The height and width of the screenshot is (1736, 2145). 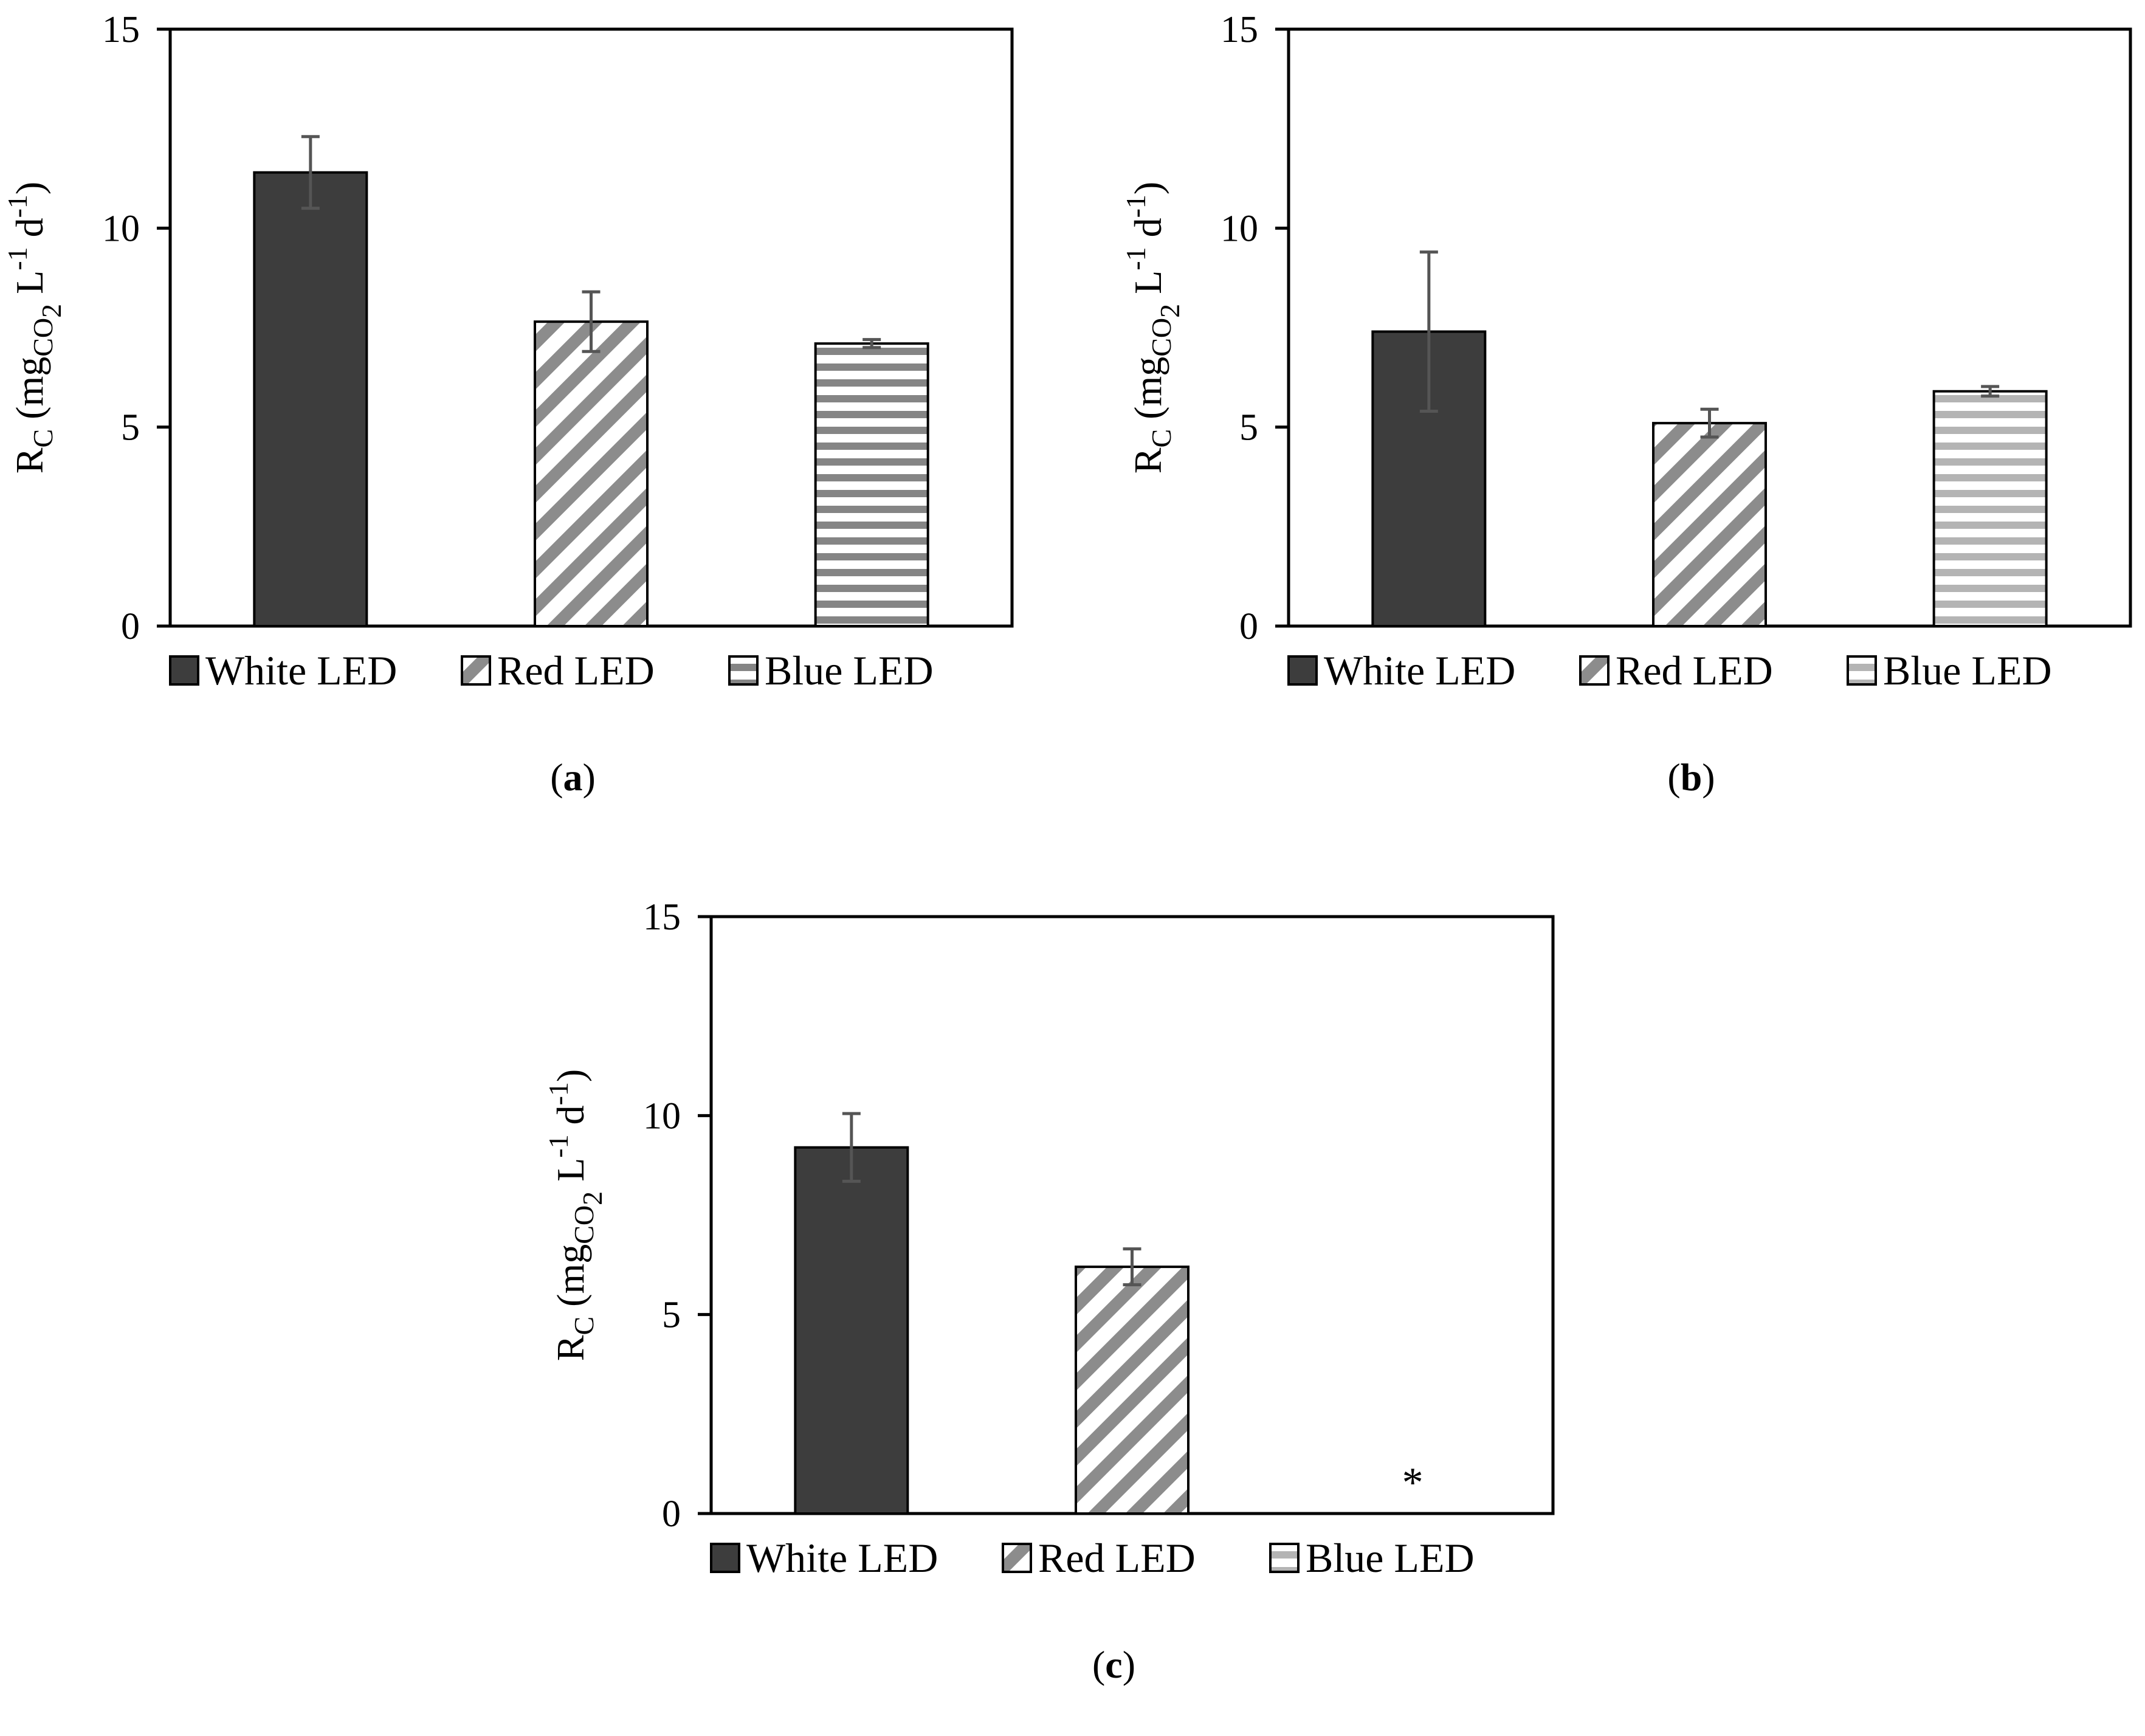 I want to click on no-data-marker: *, so click(x=1413, y=1482).